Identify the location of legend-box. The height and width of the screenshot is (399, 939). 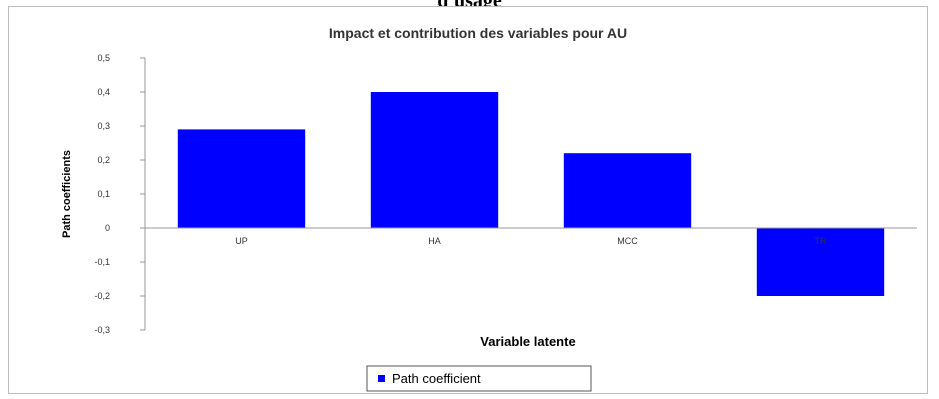
(479, 378).